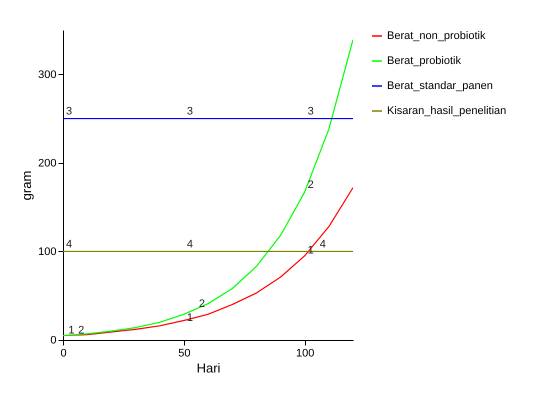  What do you see at coordinates (184, 354) in the screenshot?
I see `x-tick-label: 50` at bounding box center [184, 354].